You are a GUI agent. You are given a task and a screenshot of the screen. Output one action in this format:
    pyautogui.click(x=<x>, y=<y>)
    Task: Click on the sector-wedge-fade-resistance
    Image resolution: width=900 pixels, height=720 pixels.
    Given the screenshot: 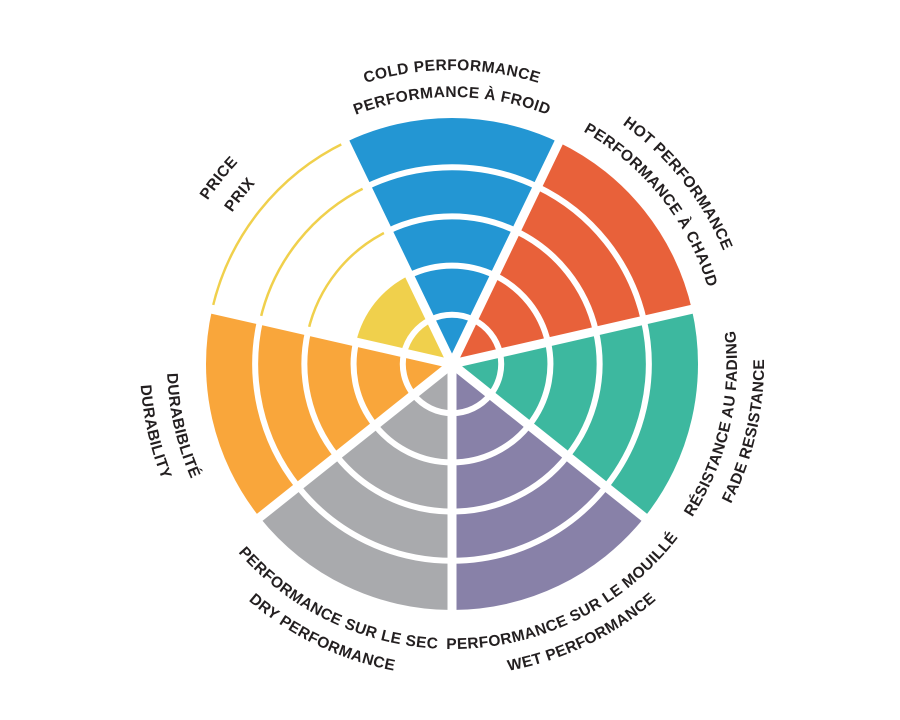 What is the action you would take?
    pyautogui.click(x=575, y=413)
    